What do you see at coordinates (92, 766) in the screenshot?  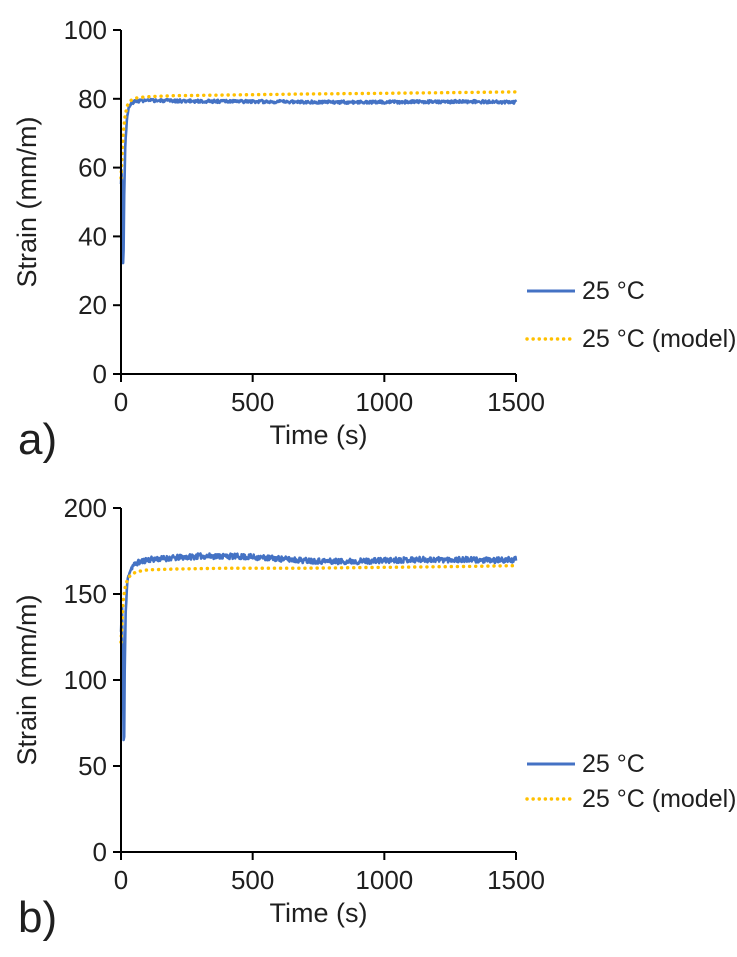 I see `y-tick-label: 50` at bounding box center [92, 766].